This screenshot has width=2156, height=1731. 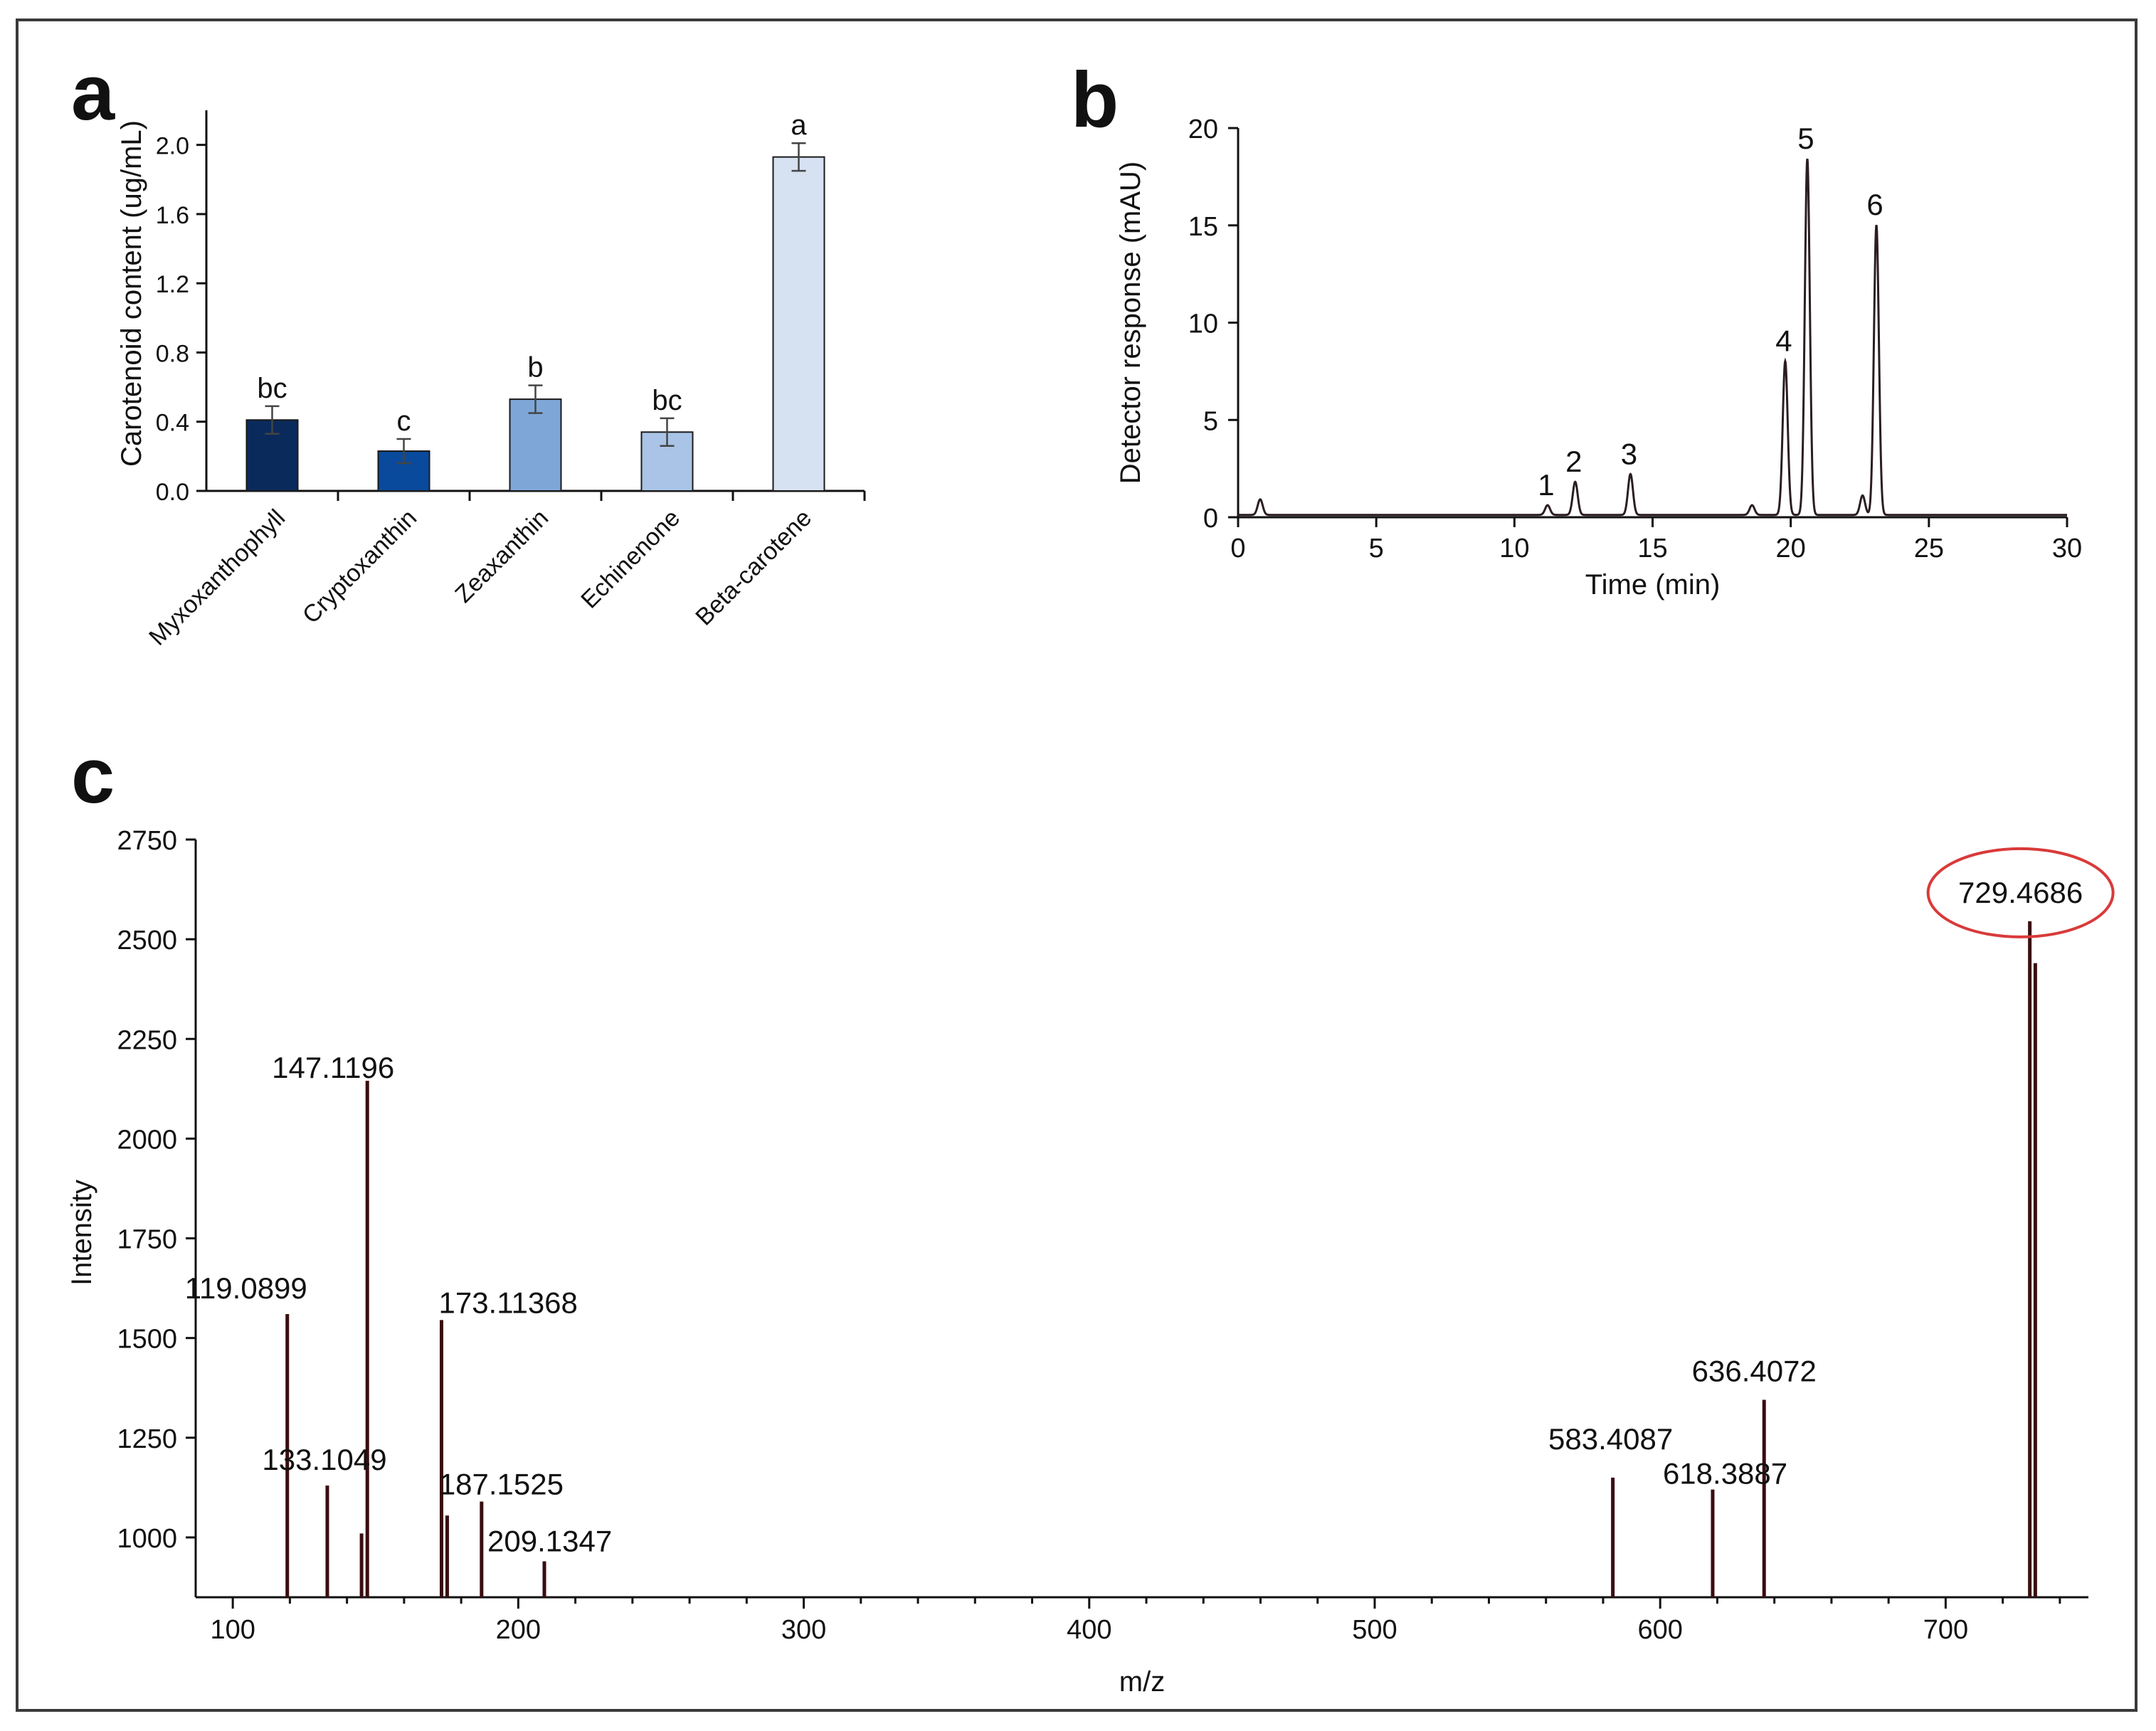 I want to click on x-tick-label: 200, so click(x=518, y=1630).